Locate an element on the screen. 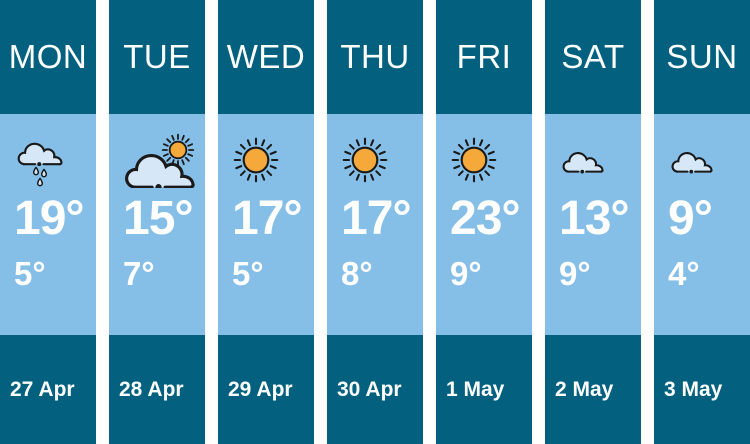 This screenshot has height=444, width=750. date-label: 28 Apr is located at coordinates (157, 389).